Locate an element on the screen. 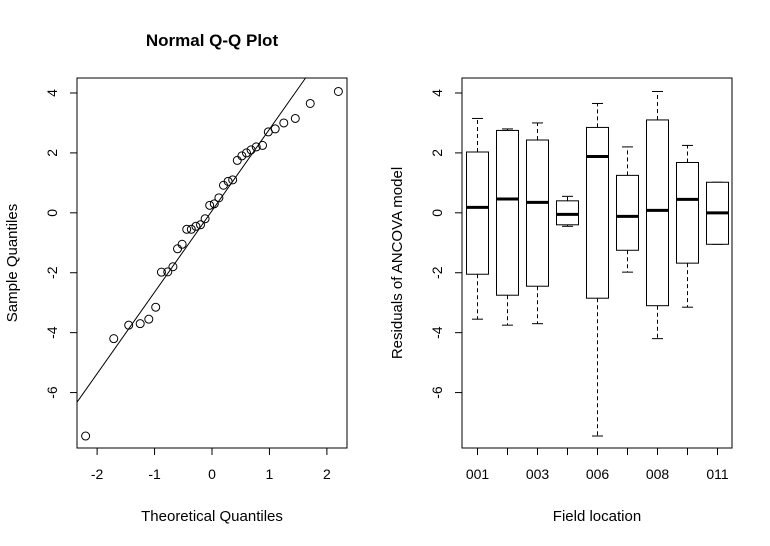 This screenshot has width=770, height=546. qq-x-axis-label: Theoretical Quantiles is located at coordinates (212, 516).